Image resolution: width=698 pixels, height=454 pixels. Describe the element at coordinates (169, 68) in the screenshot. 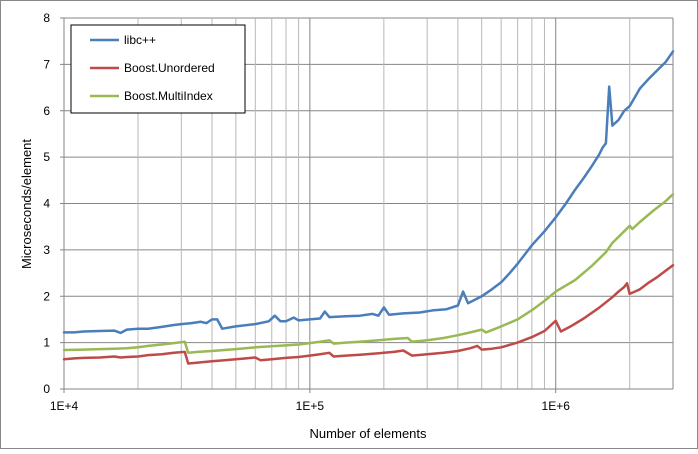

I see `legend-label-boost-unordered: Boost.Unordered` at that location.